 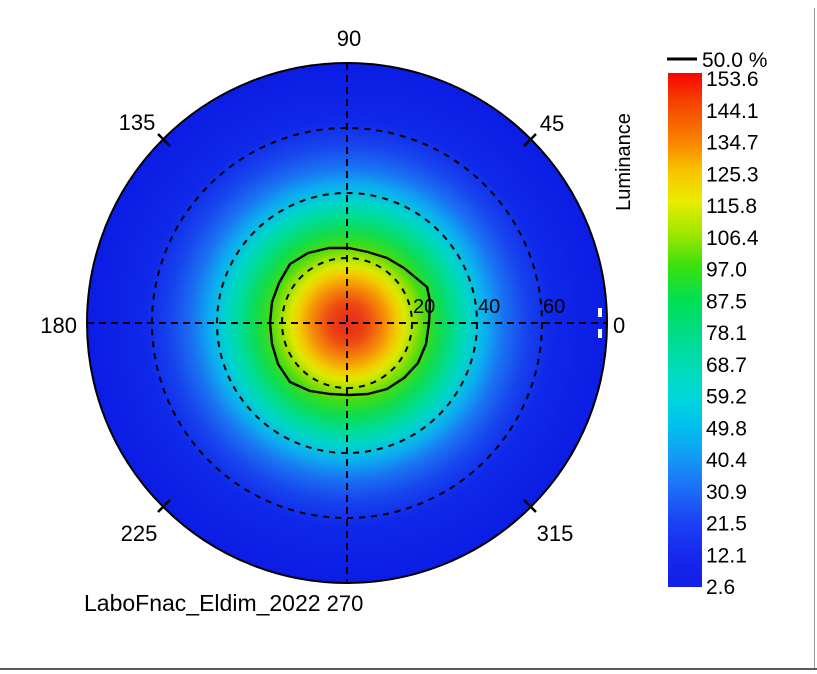 What do you see at coordinates (349, 38) in the screenshot?
I see `angle-label-90: 90` at bounding box center [349, 38].